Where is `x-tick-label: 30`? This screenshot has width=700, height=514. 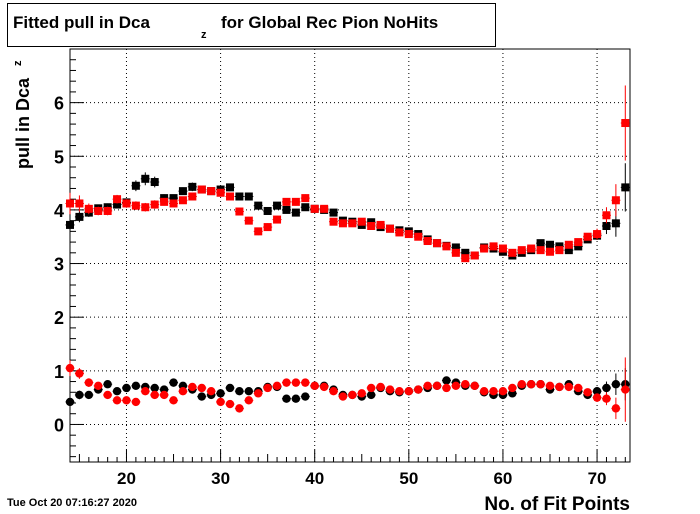
x-tick-label: 30 is located at coordinates (220, 478).